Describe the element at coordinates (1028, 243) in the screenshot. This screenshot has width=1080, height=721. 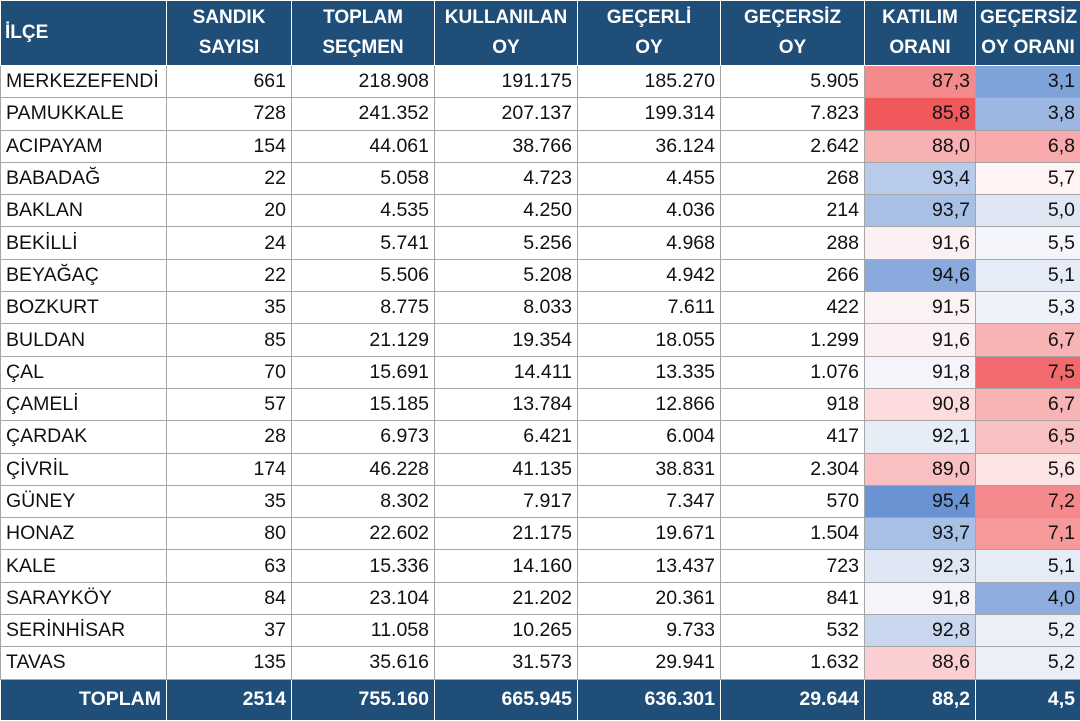
I see `value-cell: 5,5` at that location.